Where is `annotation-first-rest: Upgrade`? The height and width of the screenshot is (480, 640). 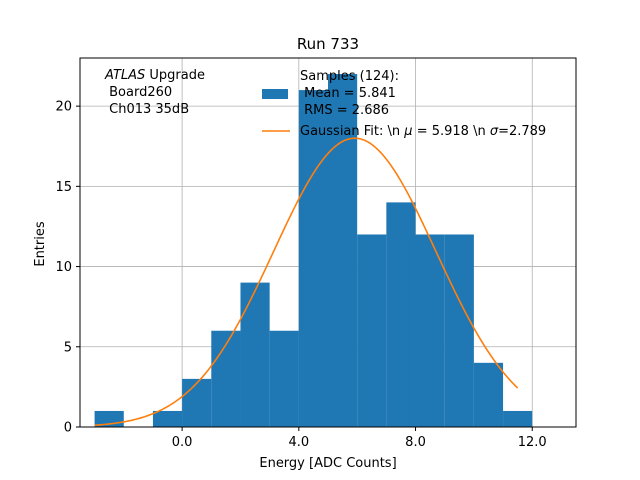
annotation-first-rest: Upgrade is located at coordinates (175, 75).